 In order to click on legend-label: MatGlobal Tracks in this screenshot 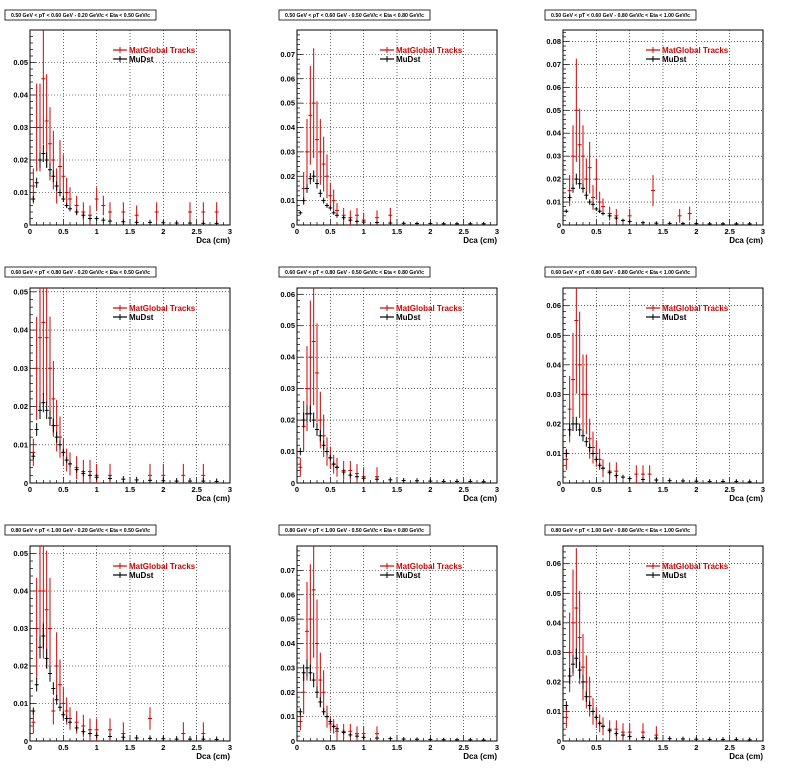, I will do `click(162, 566)`.